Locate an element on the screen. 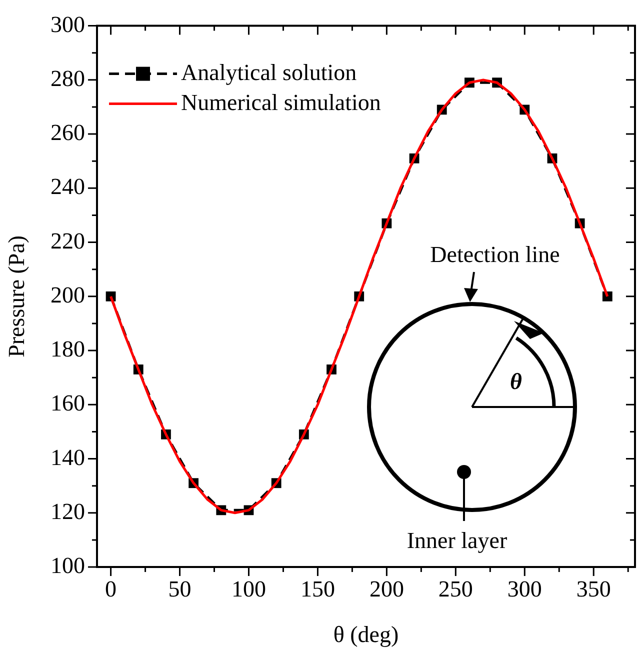 The image size is (642, 654). x-tick-label: 150 is located at coordinates (317, 589).